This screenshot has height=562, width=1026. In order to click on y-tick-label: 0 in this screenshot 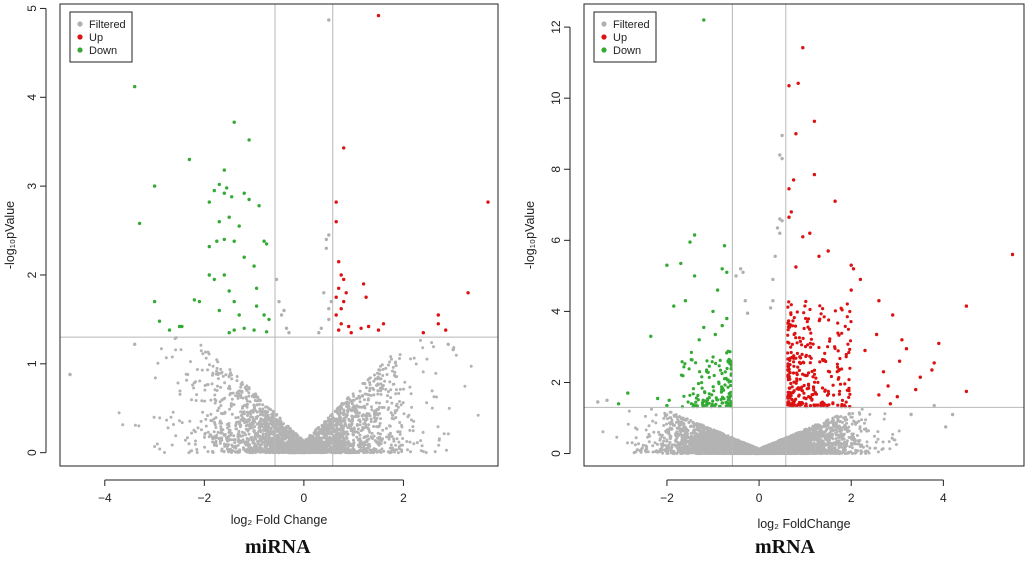, I will do `click(32, 452)`.